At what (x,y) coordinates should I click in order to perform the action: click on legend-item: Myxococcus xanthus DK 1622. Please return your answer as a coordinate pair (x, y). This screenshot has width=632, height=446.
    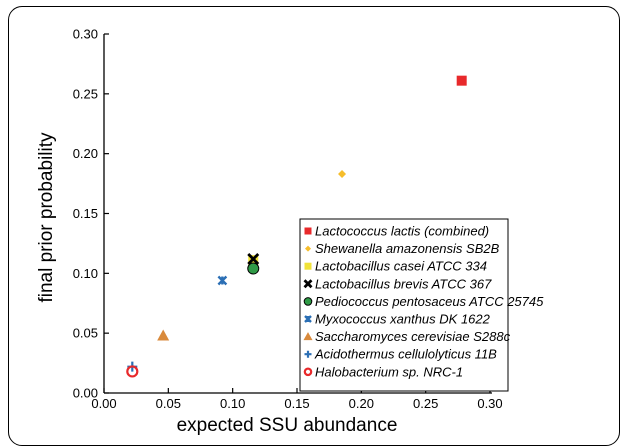
    Looking at the image, I should click on (397, 319).